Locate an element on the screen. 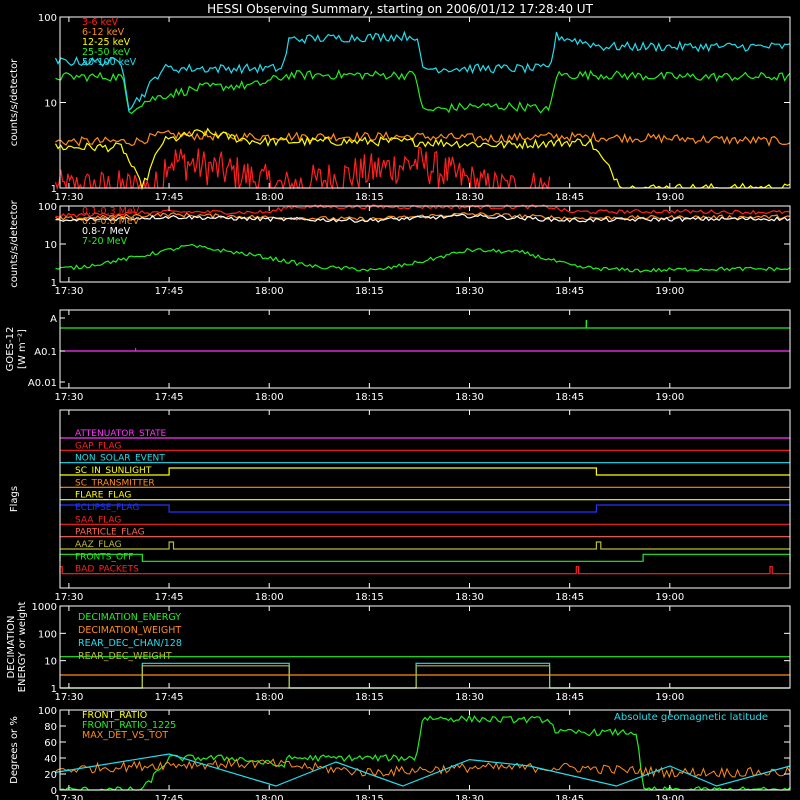 Image resolution: width=800 pixels, height=800 pixels. y-tick-label: A0.1 is located at coordinates (45, 352).